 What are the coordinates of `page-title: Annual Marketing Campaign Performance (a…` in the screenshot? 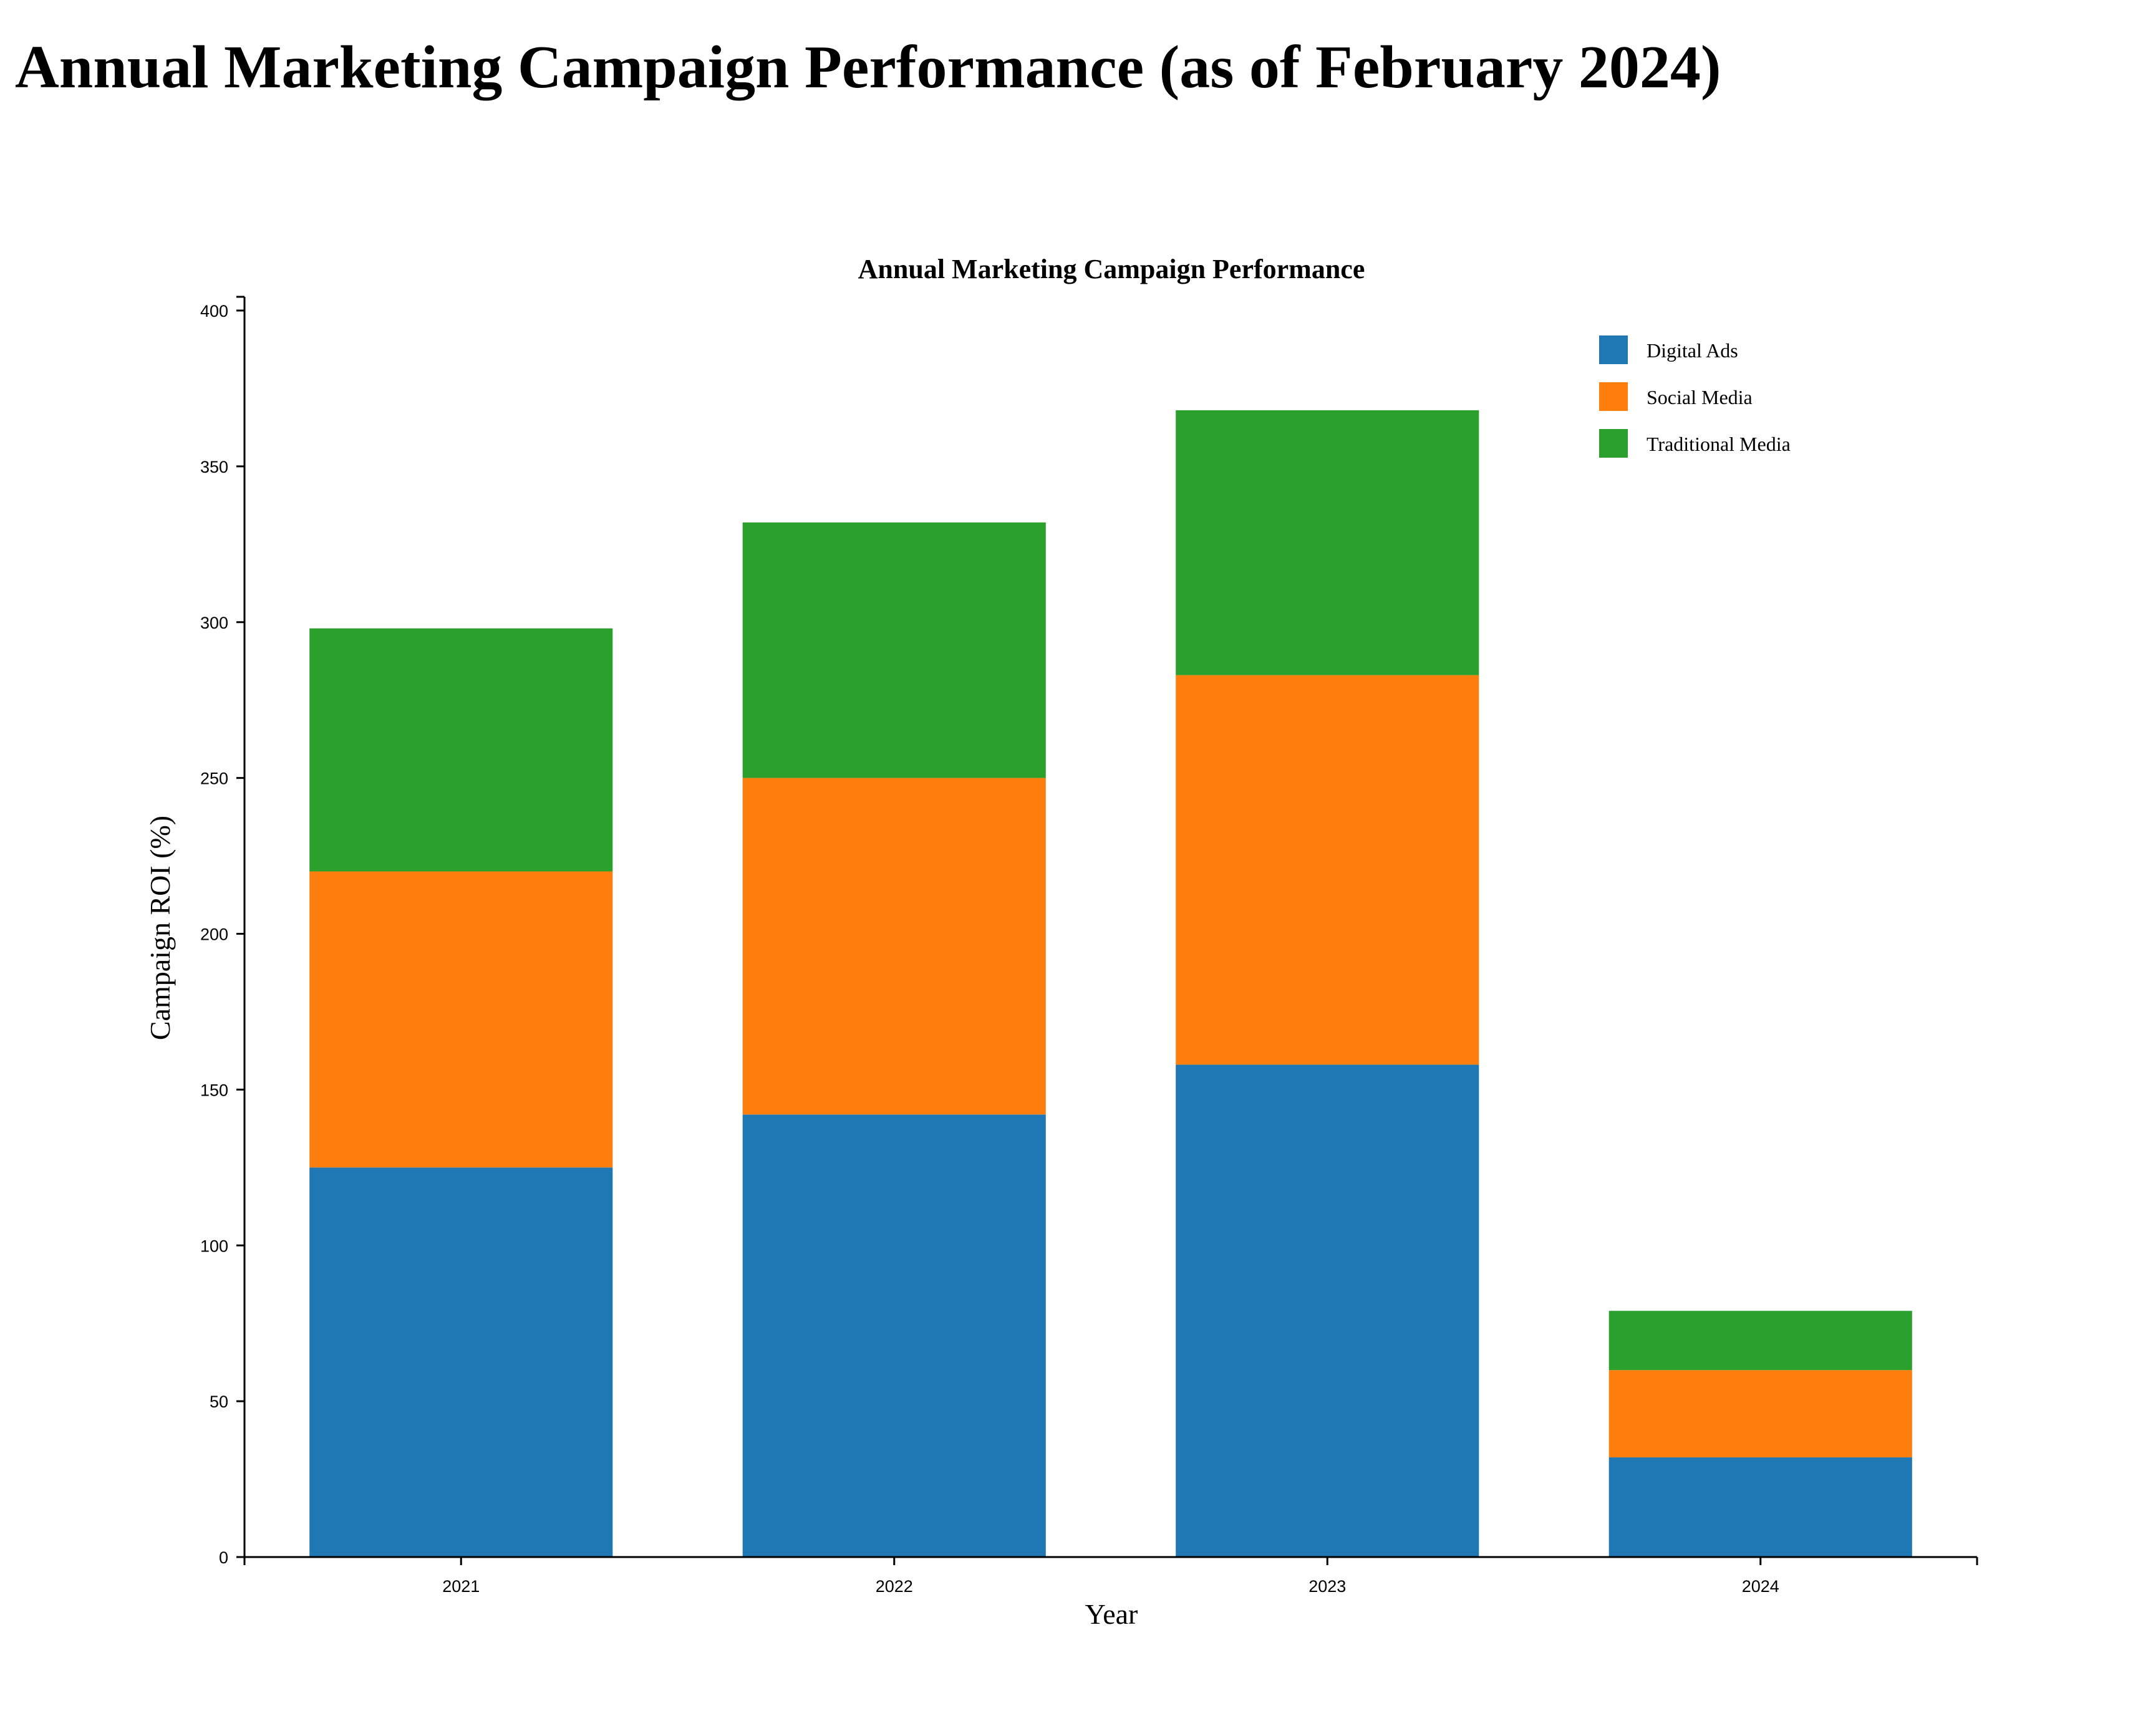 It's located at (868, 67).